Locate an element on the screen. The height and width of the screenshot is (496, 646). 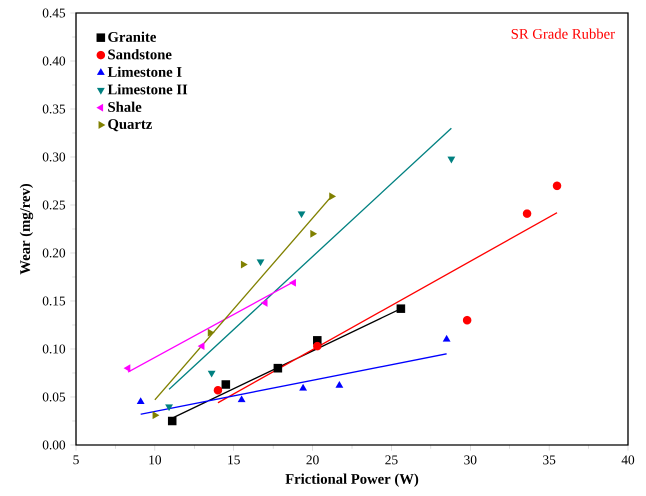
y-tick-label: 0.25 is located at coordinates (54, 205).